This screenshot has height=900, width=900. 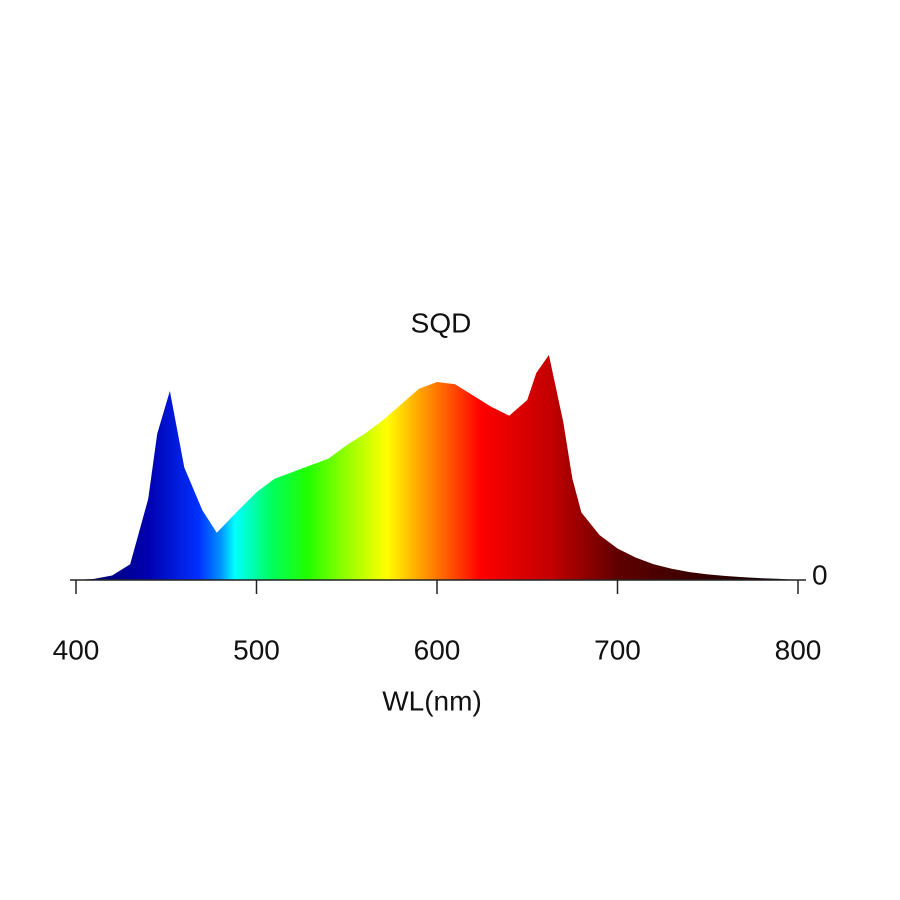 What do you see at coordinates (798, 649) in the screenshot?
I see `x-tick-label: 800` at bounding box center [798, 649].